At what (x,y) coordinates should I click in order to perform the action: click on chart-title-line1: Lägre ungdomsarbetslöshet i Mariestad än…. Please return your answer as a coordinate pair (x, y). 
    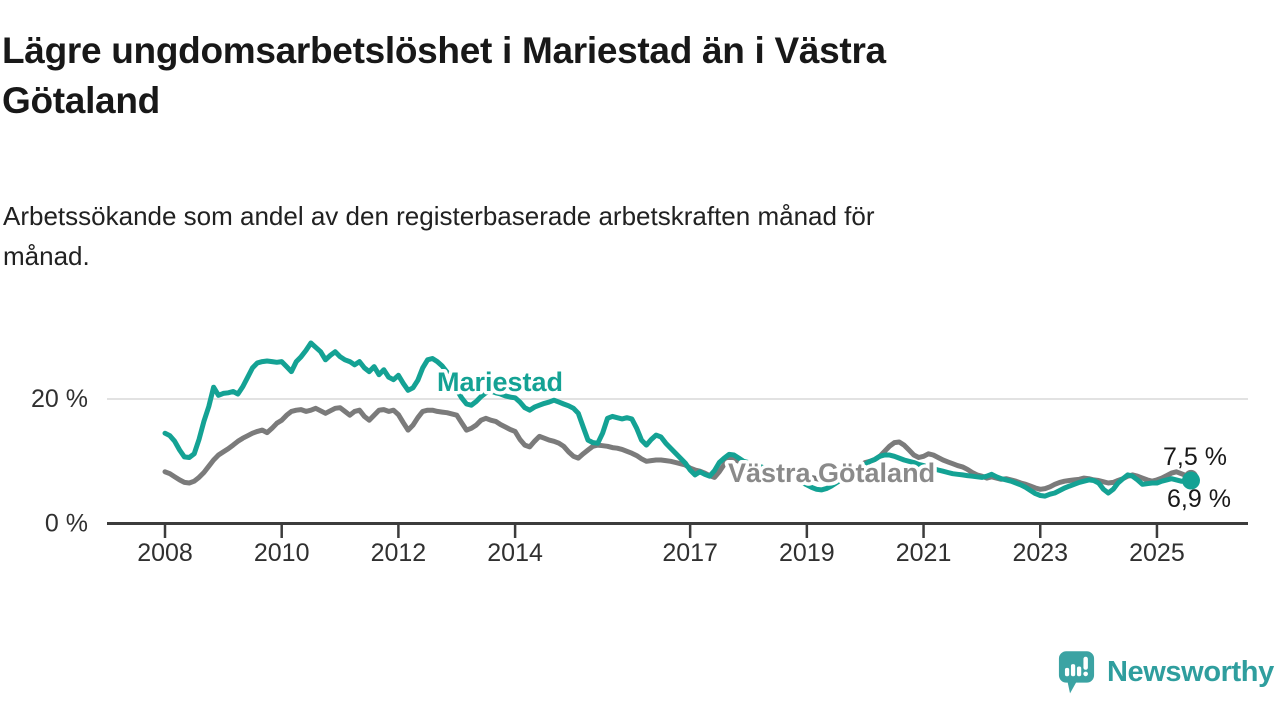
    Looking at the image, I should click on (444, 50).